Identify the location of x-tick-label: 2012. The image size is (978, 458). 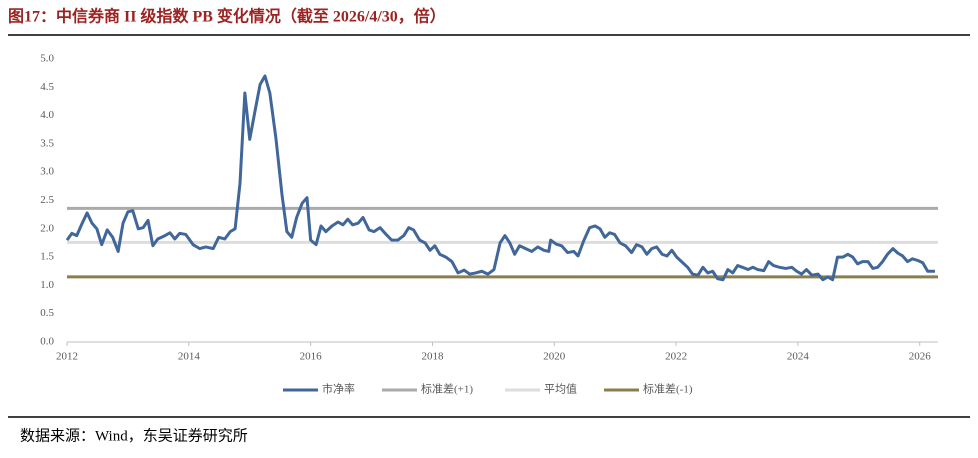
(67, 357).